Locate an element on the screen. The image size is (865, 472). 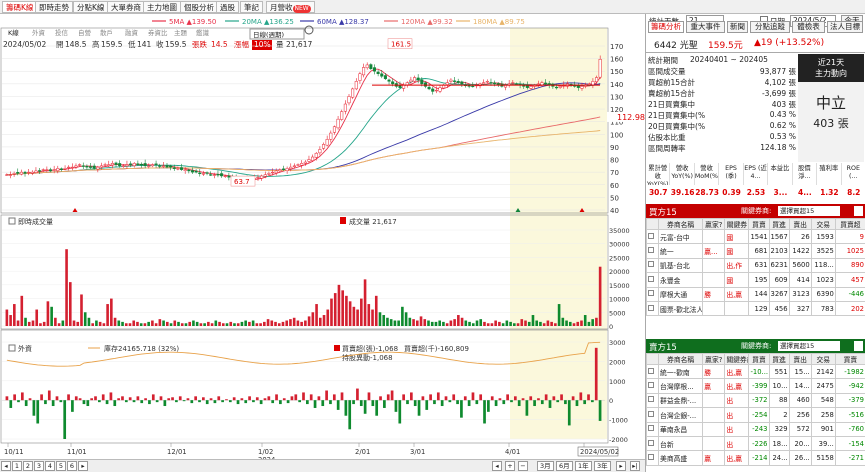
zoom-range-button: 3月 is located at coordinates (545, 466).